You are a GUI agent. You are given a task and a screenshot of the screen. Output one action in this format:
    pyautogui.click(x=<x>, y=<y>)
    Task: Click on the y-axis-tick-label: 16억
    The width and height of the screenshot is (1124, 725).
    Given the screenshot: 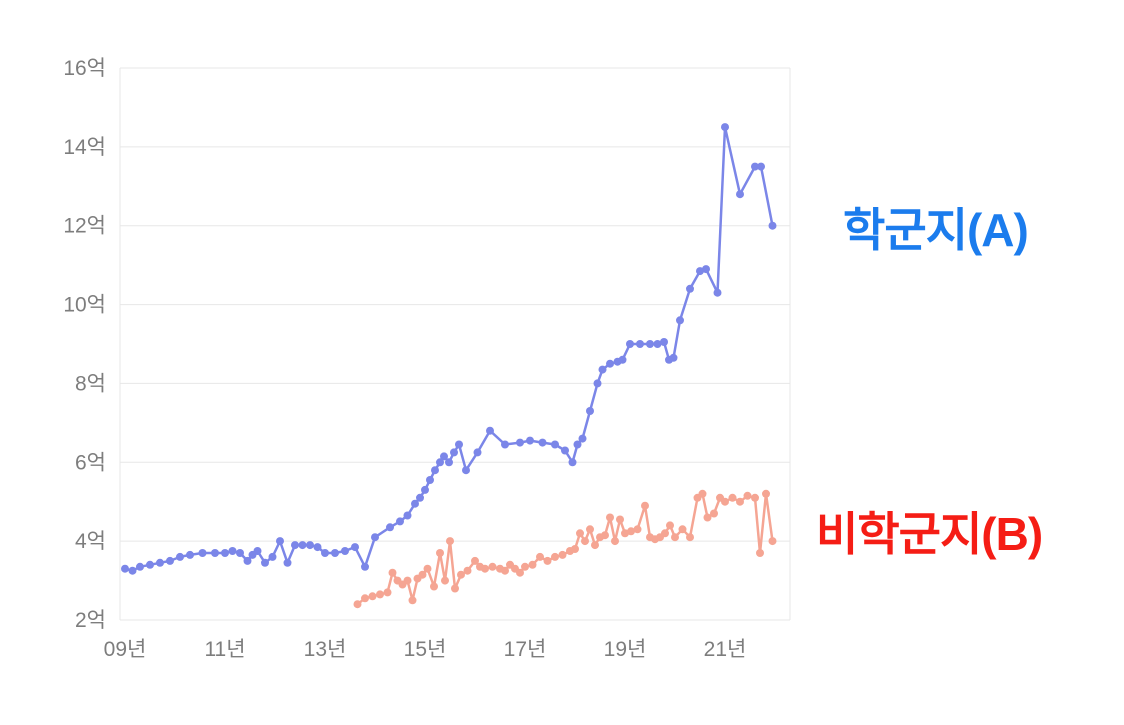 What is the action you would take?
    pyautogui.click(x=84, y=68)
    